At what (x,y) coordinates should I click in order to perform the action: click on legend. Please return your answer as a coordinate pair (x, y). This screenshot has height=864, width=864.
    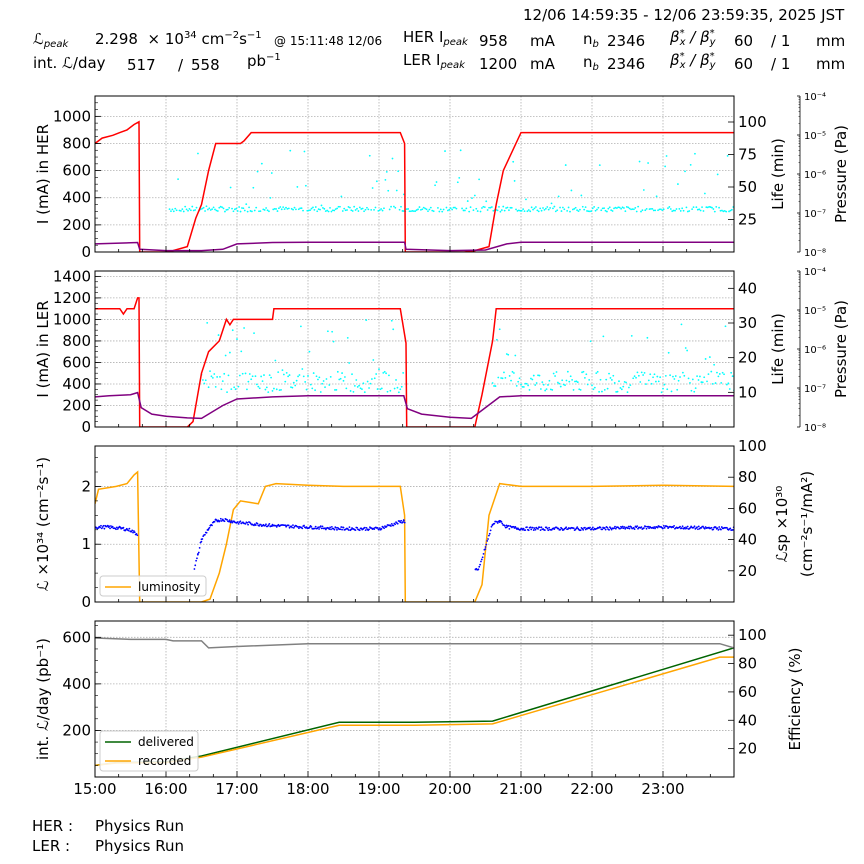
    Looking at the image, I should click on (153, 586).